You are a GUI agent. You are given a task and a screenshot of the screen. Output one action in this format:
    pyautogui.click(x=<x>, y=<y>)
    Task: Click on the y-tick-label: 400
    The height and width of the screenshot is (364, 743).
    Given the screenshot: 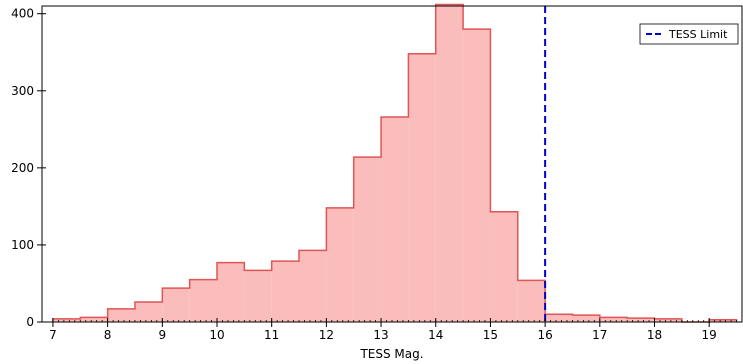 What is the action you would take?
    pyautogui.click(x=22, y=14)
    